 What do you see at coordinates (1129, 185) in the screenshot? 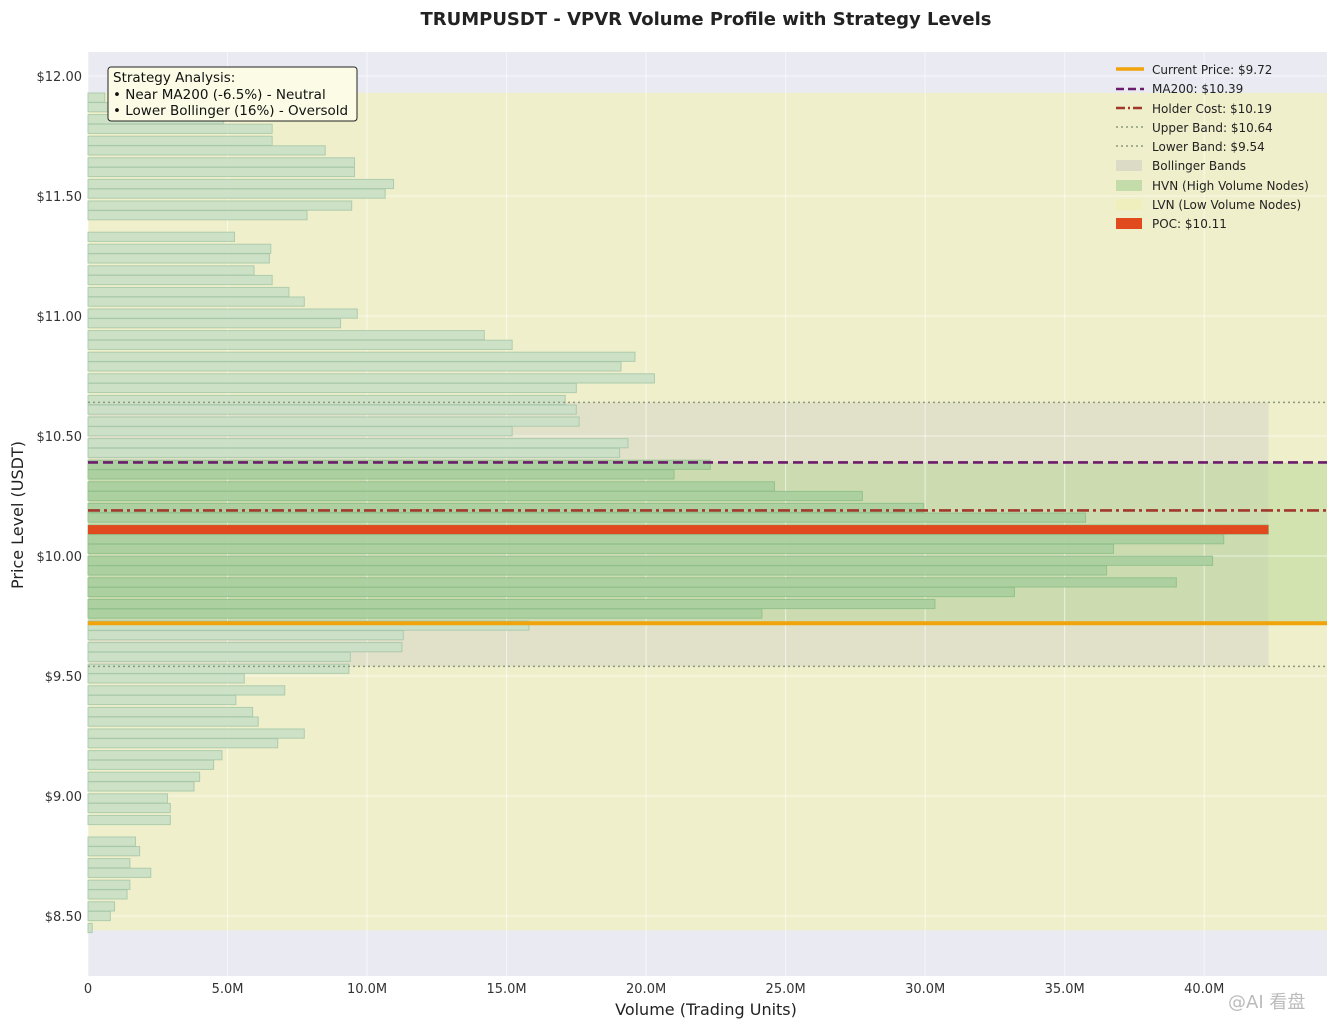
I see `legend-swatch-hvn` at bounding box center [1129, 185].